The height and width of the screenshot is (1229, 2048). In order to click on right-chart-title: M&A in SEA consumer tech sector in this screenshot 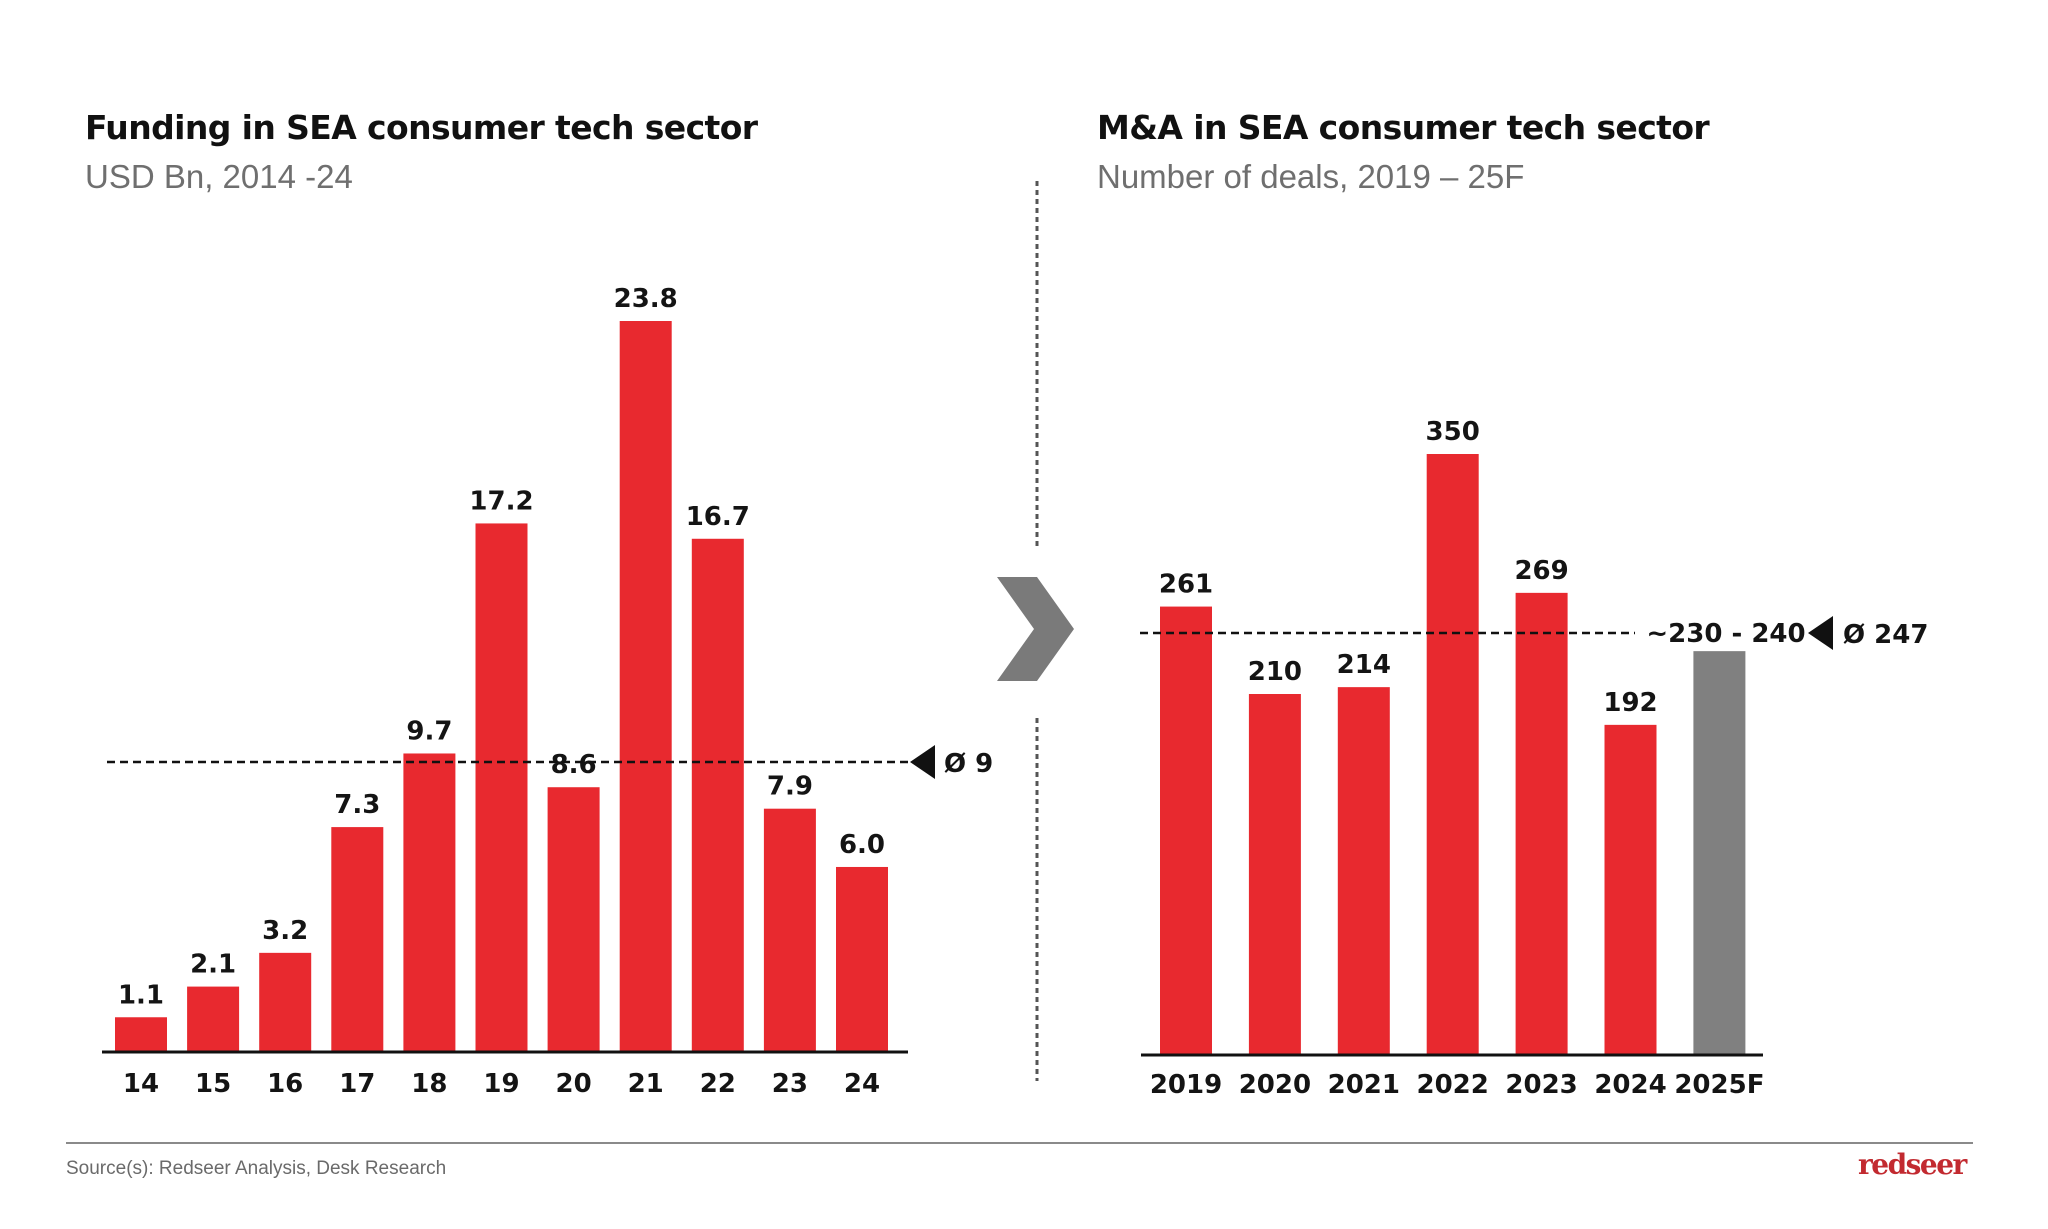, I will do `click(1403, 127)`.